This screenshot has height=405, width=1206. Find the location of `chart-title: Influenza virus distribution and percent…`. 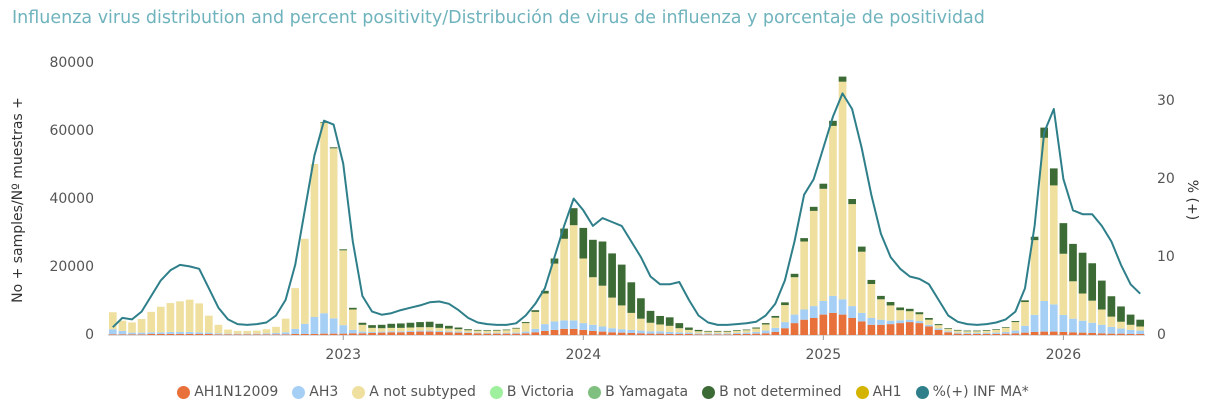

chart-title: Influenza virus distribution and percent… is located at coordinates (498, 18).